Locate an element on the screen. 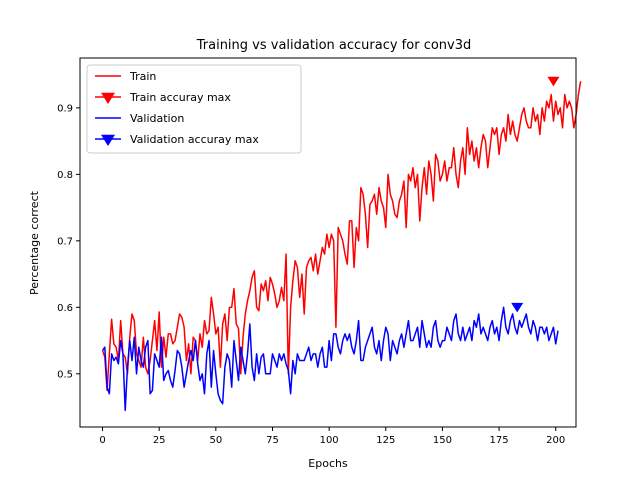  x-tick-label: 25 is located at coordinates (159, 440).